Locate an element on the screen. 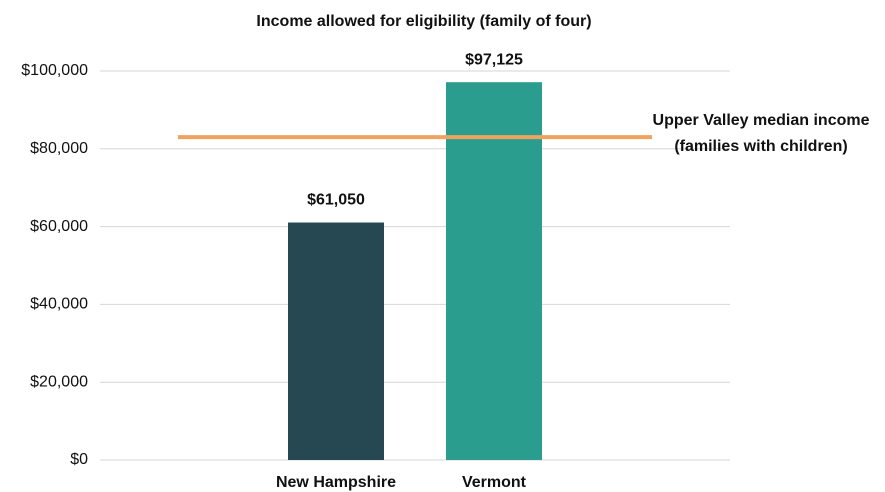 This screenshot has height=492, width=885. reference-label: (families with children) is located at coordinates (760, 146).